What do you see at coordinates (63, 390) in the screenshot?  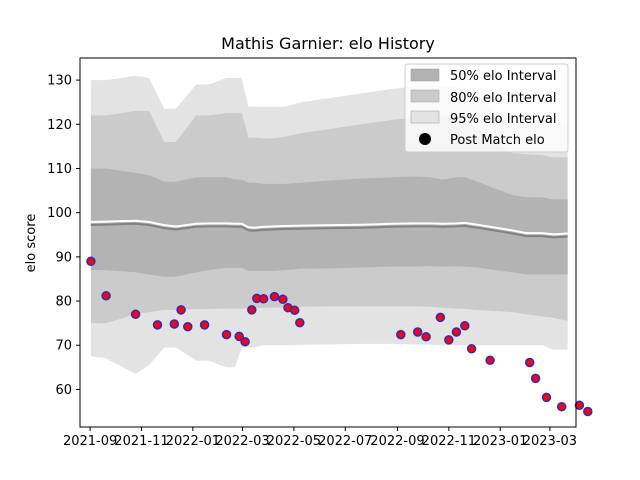 I see `y-tick-label: 60` at bounding box center [63, 390].